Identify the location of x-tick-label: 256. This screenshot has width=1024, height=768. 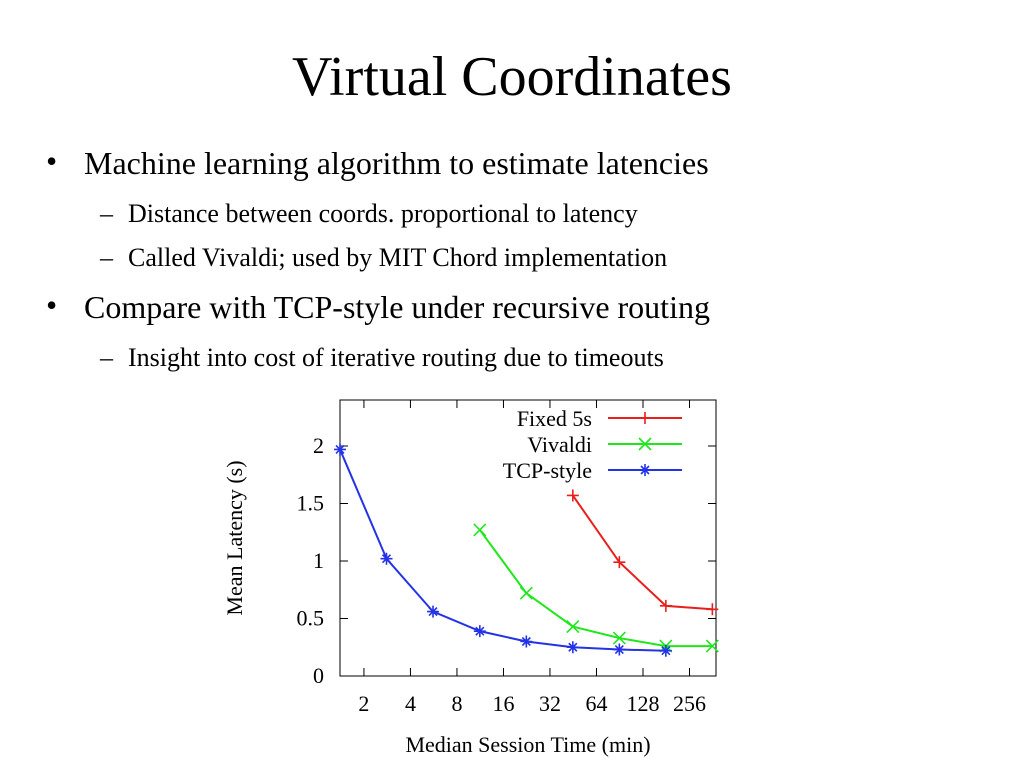
(689, 703).